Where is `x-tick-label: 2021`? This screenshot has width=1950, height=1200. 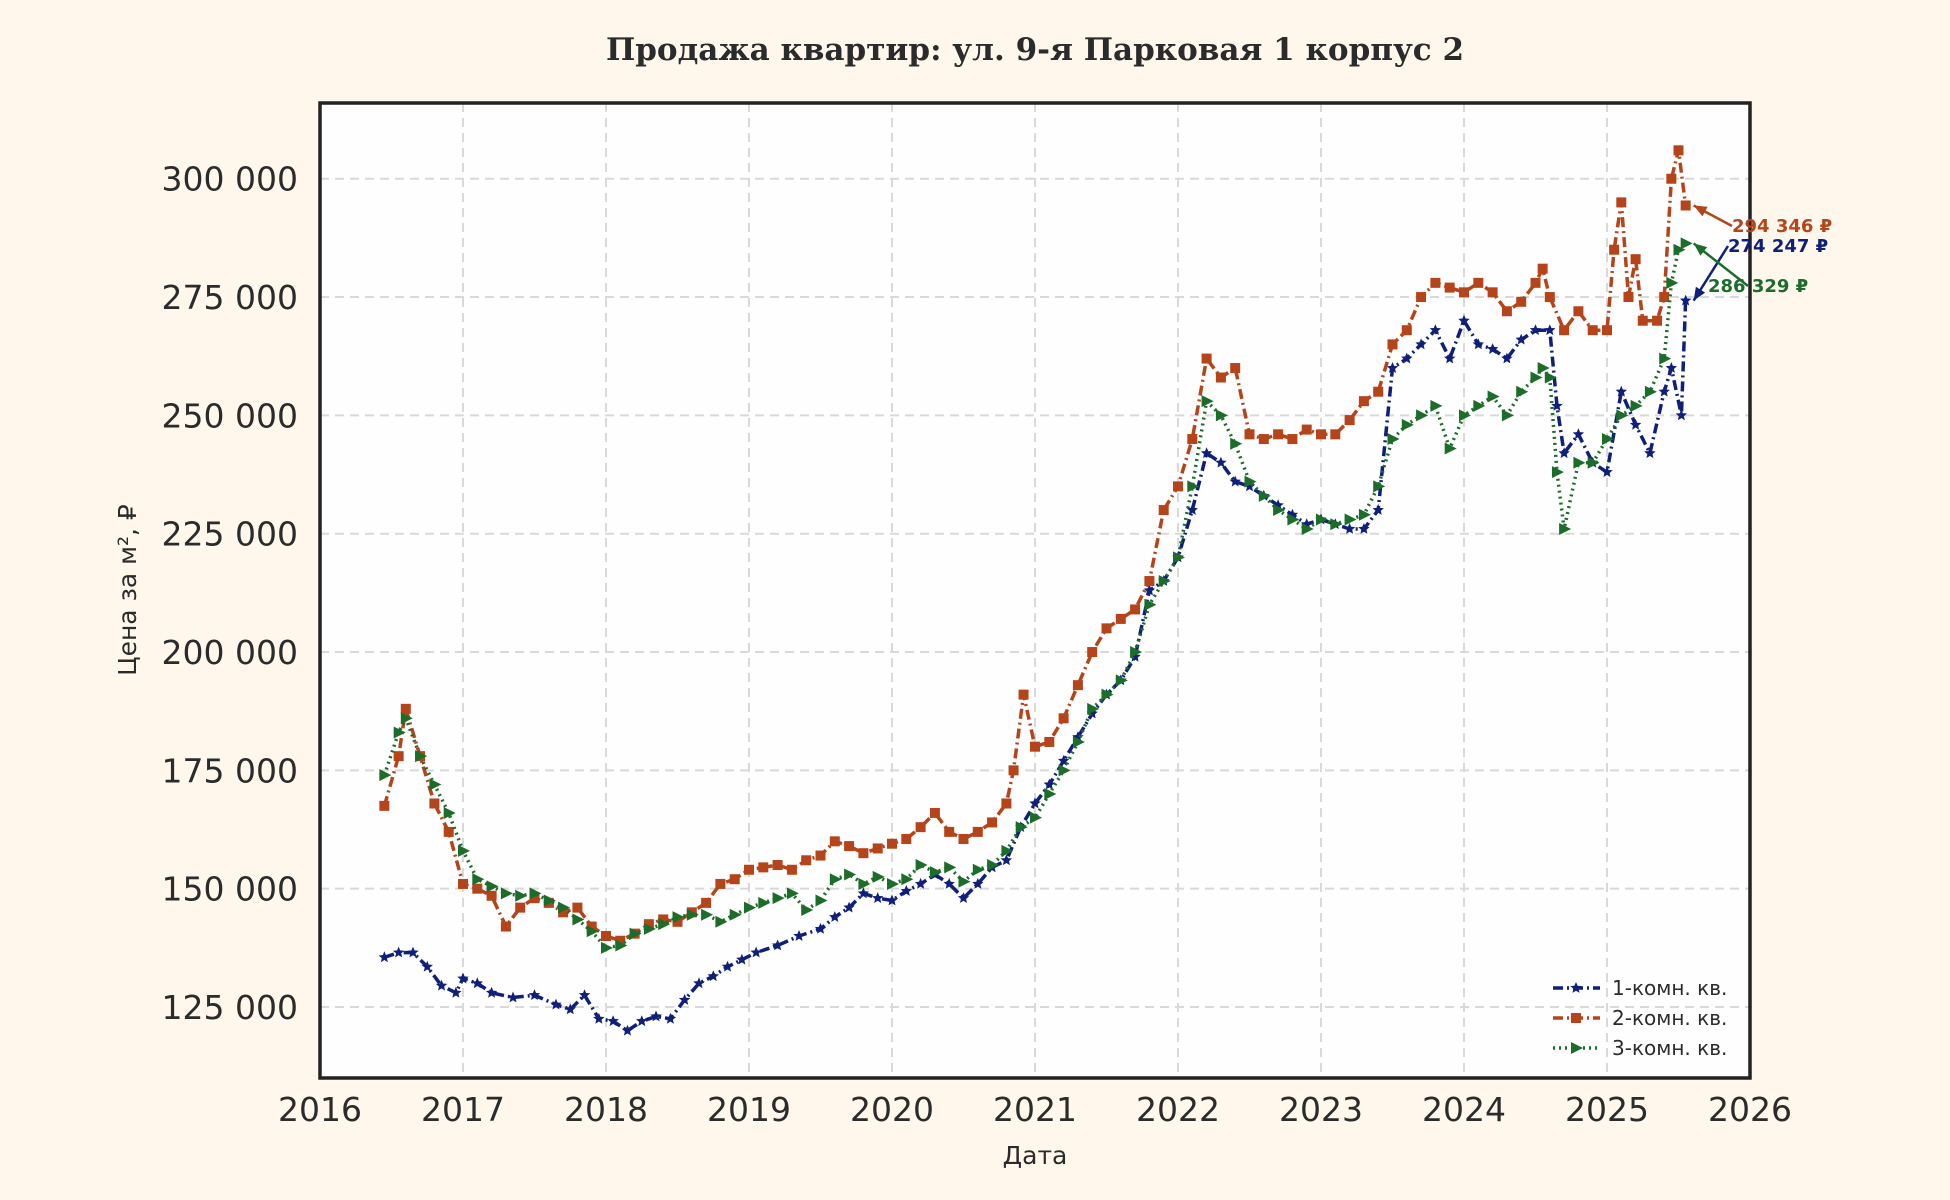
x-tick-label: 2021 is located at coordinates (1035, 1109).